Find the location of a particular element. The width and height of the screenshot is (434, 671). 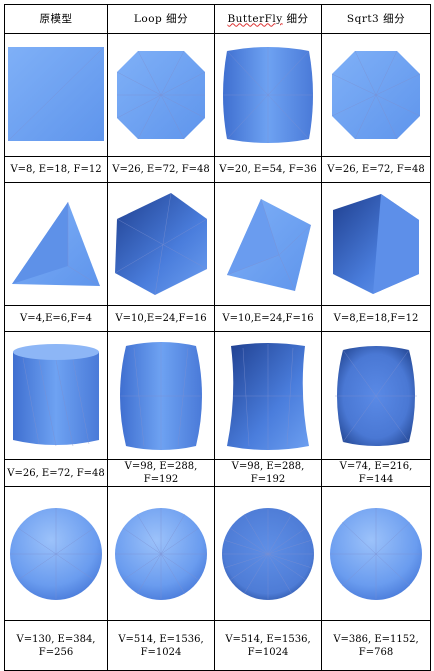

stats-cell: V=4,E=6,F=4 is located at coordinates (56, 318).